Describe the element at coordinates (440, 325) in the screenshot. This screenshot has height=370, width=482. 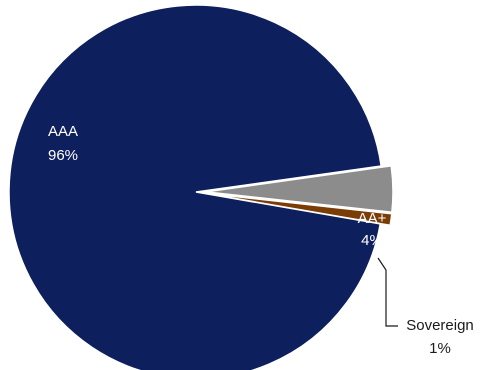
I see `slice-label-sovereign-name: Sovereign` at that location.